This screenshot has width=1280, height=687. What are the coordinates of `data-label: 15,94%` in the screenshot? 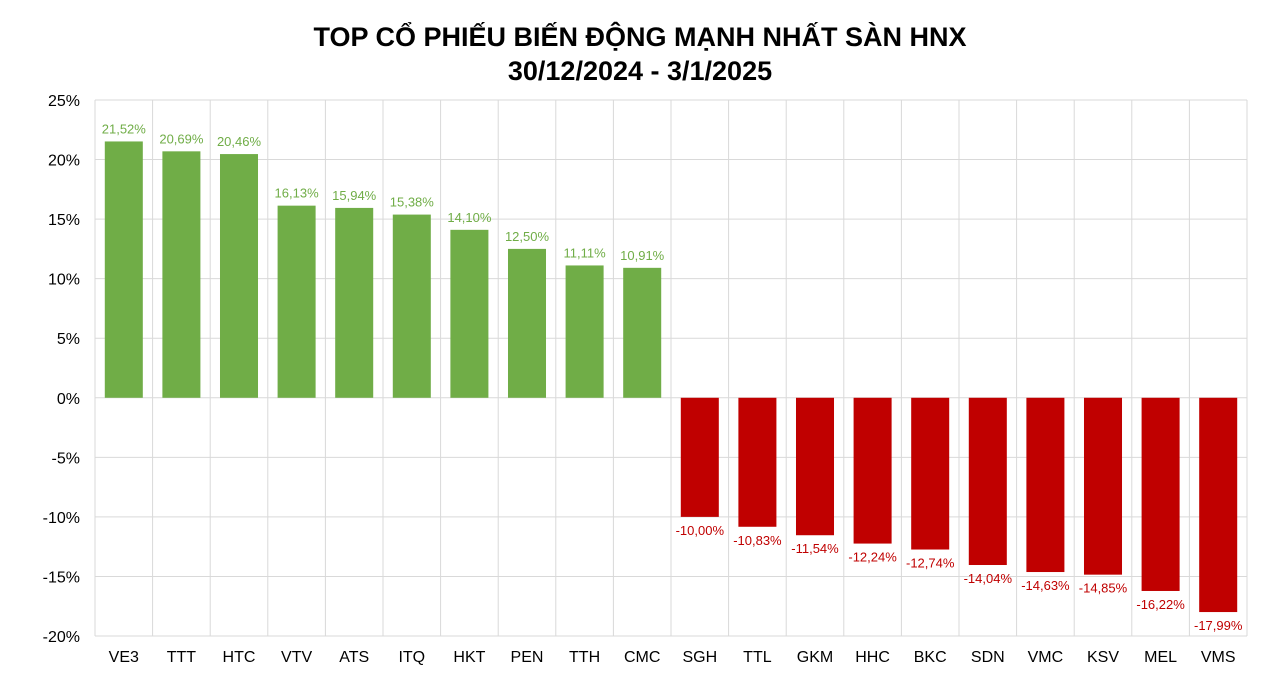 It's located at (354, 195).